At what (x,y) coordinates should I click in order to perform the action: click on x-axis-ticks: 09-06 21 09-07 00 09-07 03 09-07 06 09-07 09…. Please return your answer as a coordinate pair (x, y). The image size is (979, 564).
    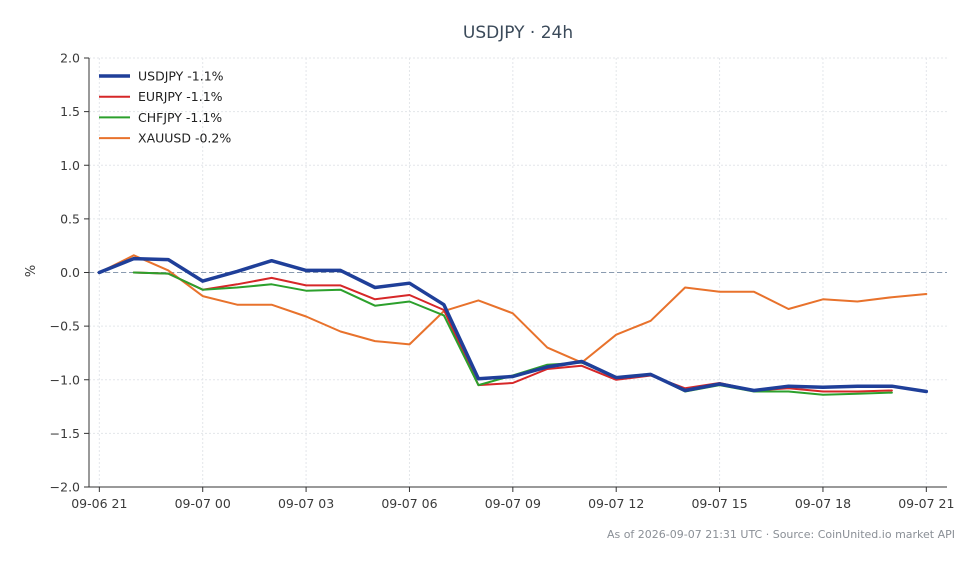
    Looking at the image, I should click on (512, 499).